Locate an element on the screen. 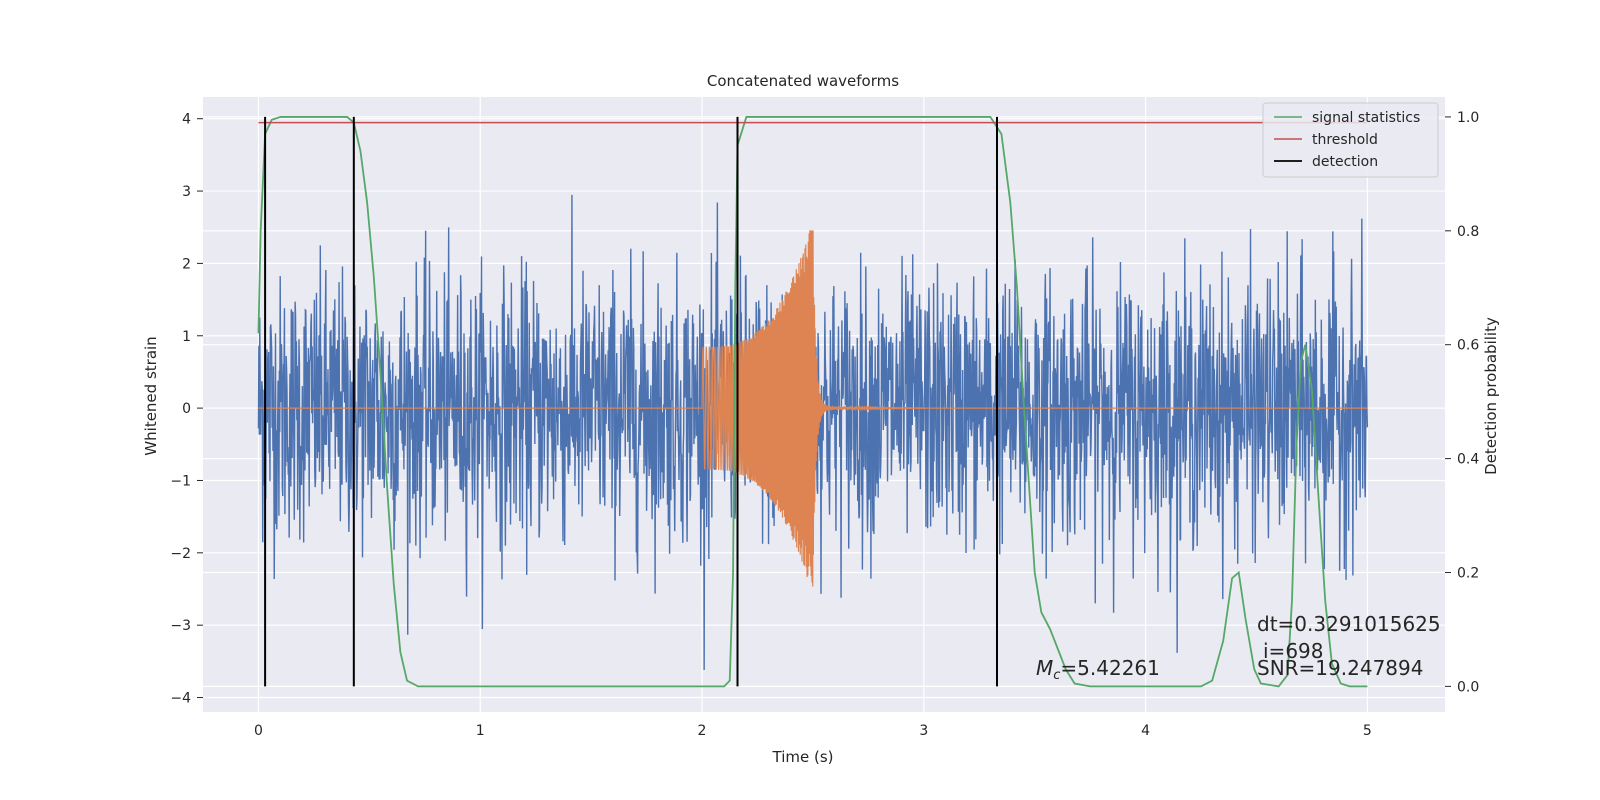 This screenshot has width=1600, height=800. y-tick-label-left: −4 is located at coordinates (180, 699).